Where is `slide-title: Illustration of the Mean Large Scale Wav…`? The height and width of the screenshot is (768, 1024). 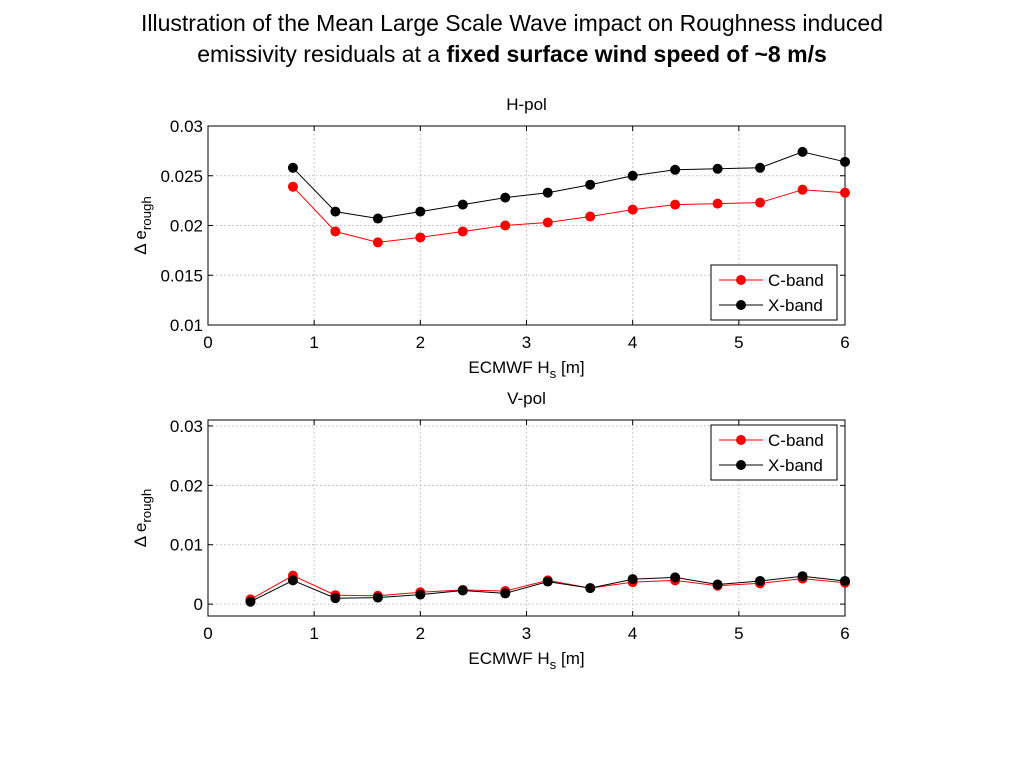 slide-title: Illustration of the Mean Large Scale Wav… is located at coordinates (512, 39).